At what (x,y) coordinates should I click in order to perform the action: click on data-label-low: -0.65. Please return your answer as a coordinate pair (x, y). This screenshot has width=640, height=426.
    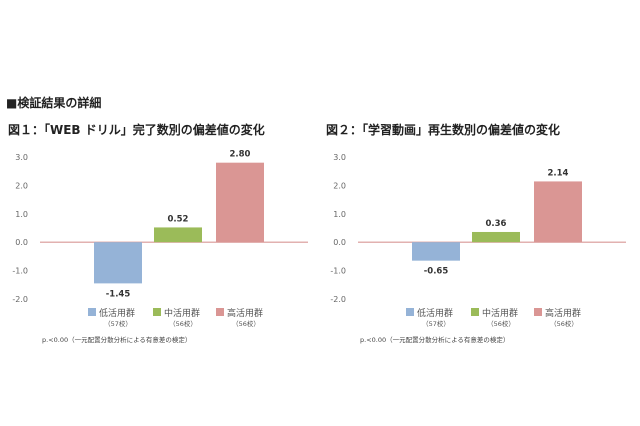
    Looking at the image, I should click on (436, 272).